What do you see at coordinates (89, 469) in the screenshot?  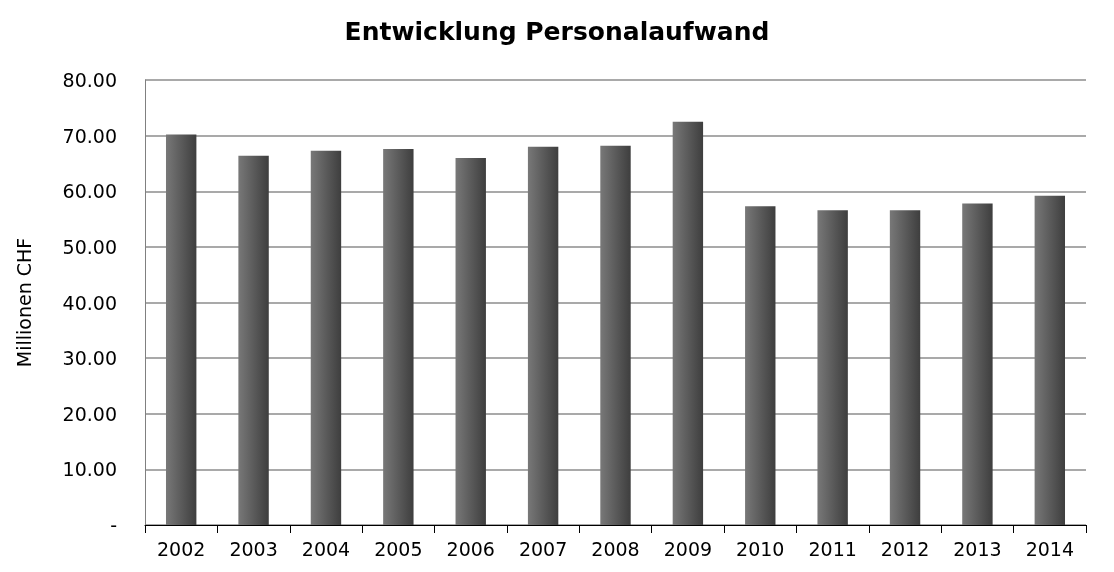 I see `y-tick-label: 10.00` at bounding box center [89, 469].